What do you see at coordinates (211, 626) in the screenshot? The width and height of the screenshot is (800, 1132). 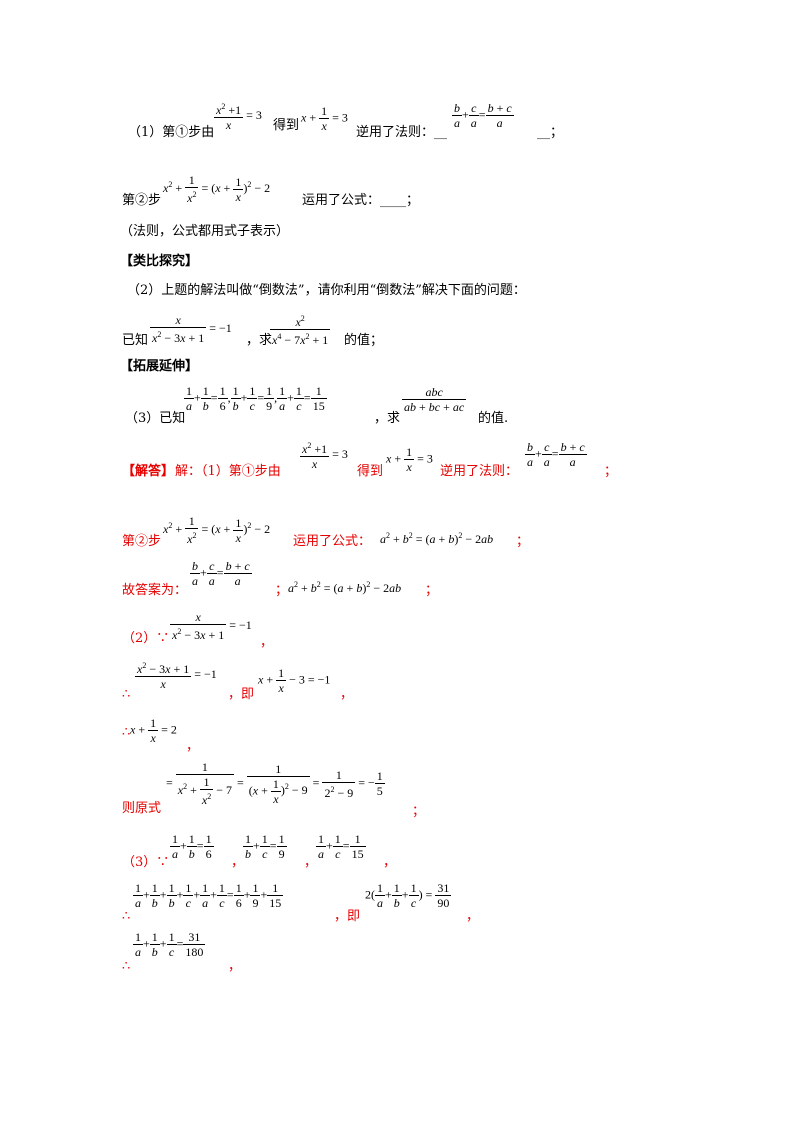 I see `answer-q2-given: x x2 − 3x + 1 = −1` at bounding box center [211, 626].